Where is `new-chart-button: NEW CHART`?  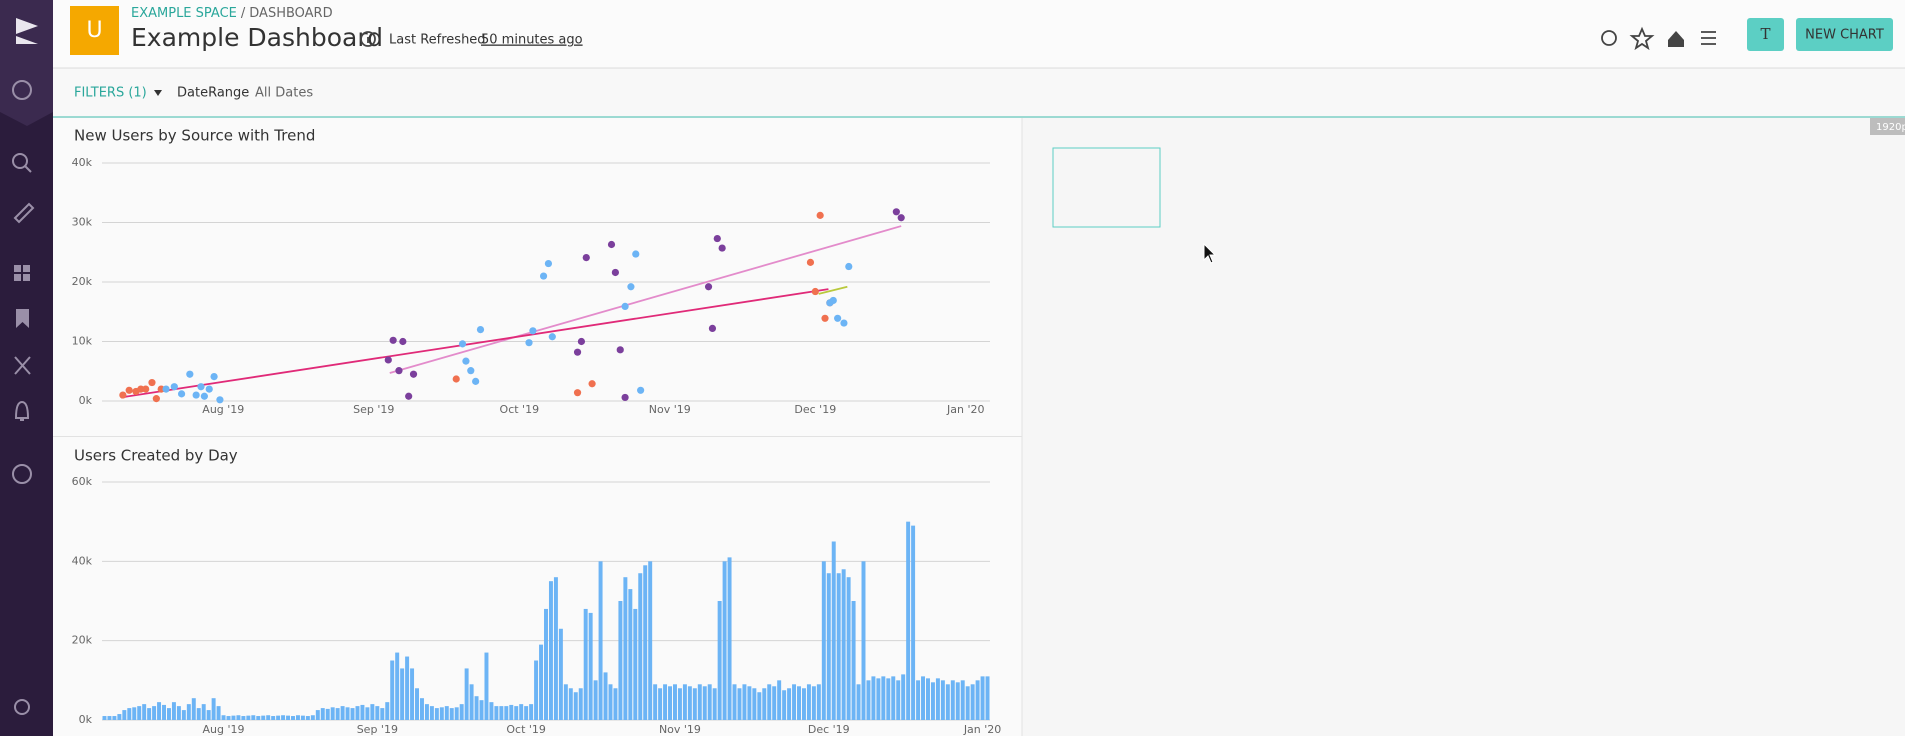
new-chart-button: NEW CHART is located at coordinates (1844, 34).